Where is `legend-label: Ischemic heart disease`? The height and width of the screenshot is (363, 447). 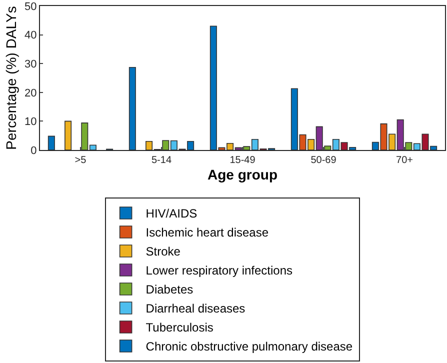 legend-label: Ischemic heart disease is located at coordinates (207, 233).